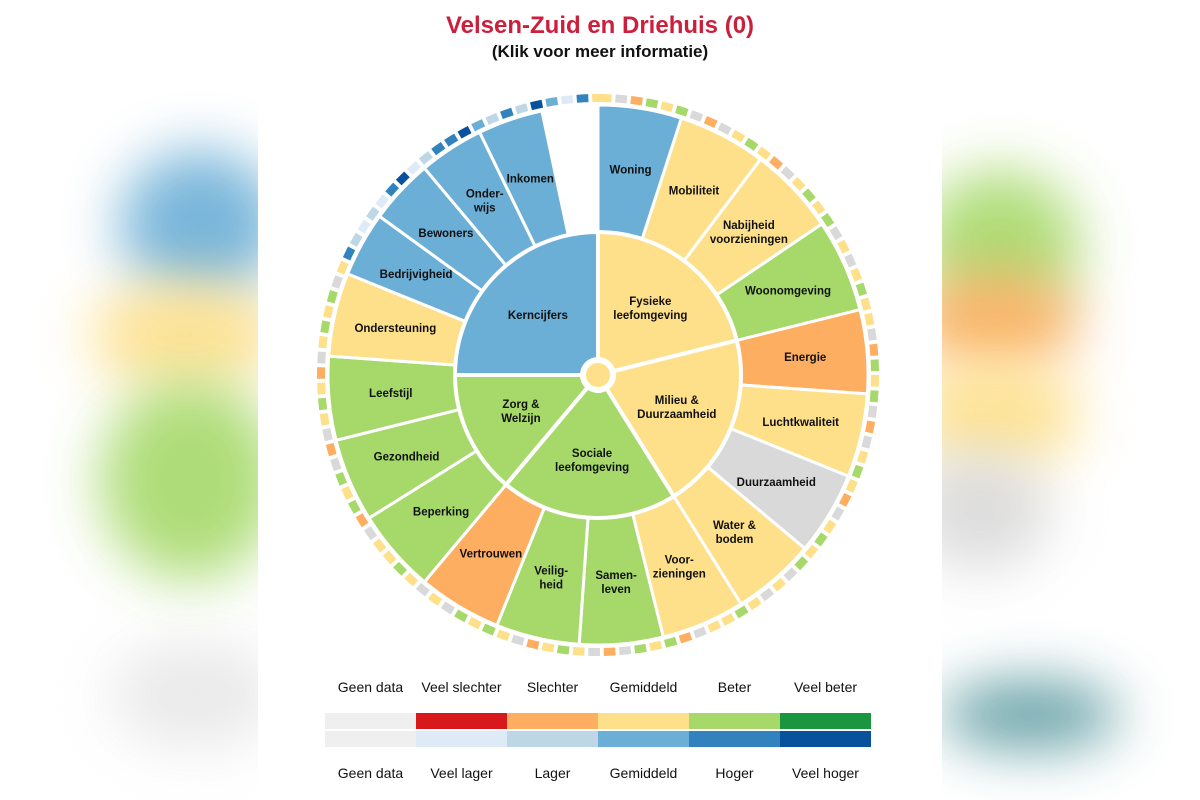  I want to click on outer-segment: Samen-leven, so click(621, 579).